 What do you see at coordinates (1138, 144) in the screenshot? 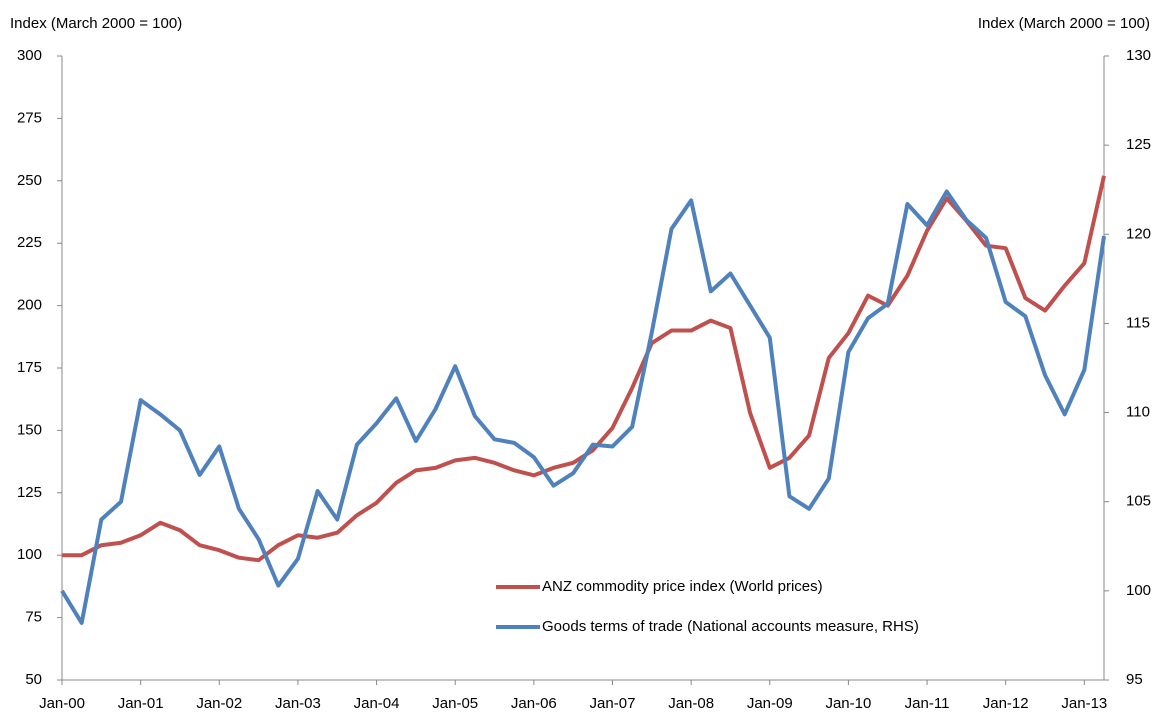
I see `y2-tick-label: 125` at bounding box center [1138, 144].